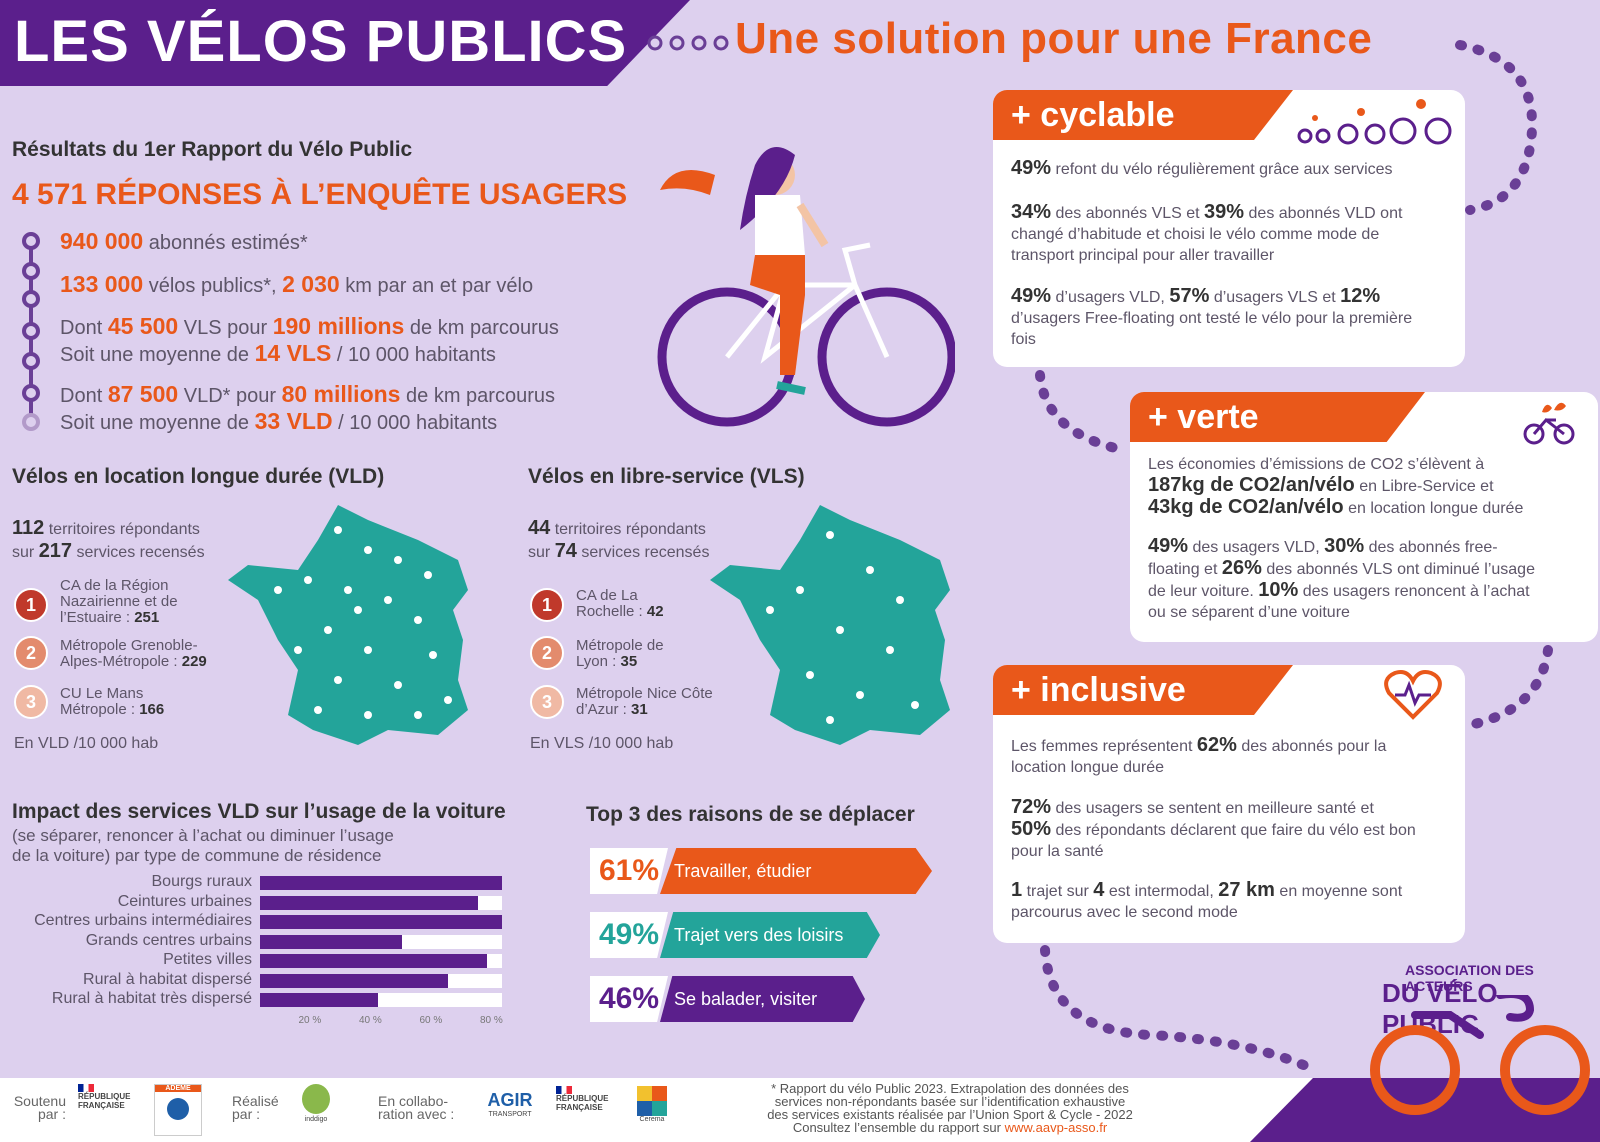 The height and width of the screenshot is (1142, 1600). Describe the element at coordinates (370, 1020) in the screenshot. I see `x-tick-label: 40 %` at that location.